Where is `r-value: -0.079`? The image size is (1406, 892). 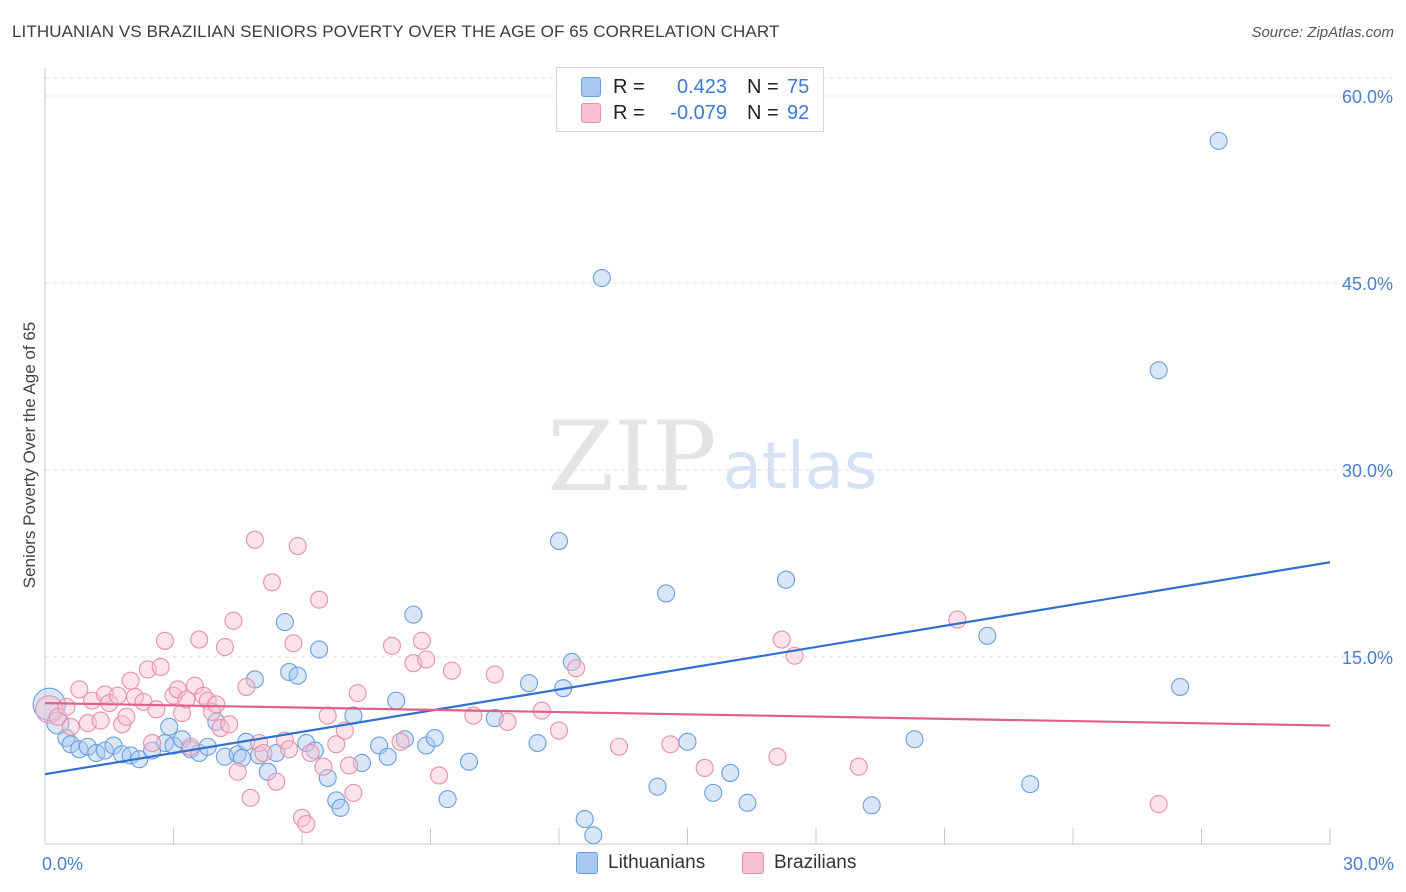
r-value: -0.079 is located at coordinates (698, 112).